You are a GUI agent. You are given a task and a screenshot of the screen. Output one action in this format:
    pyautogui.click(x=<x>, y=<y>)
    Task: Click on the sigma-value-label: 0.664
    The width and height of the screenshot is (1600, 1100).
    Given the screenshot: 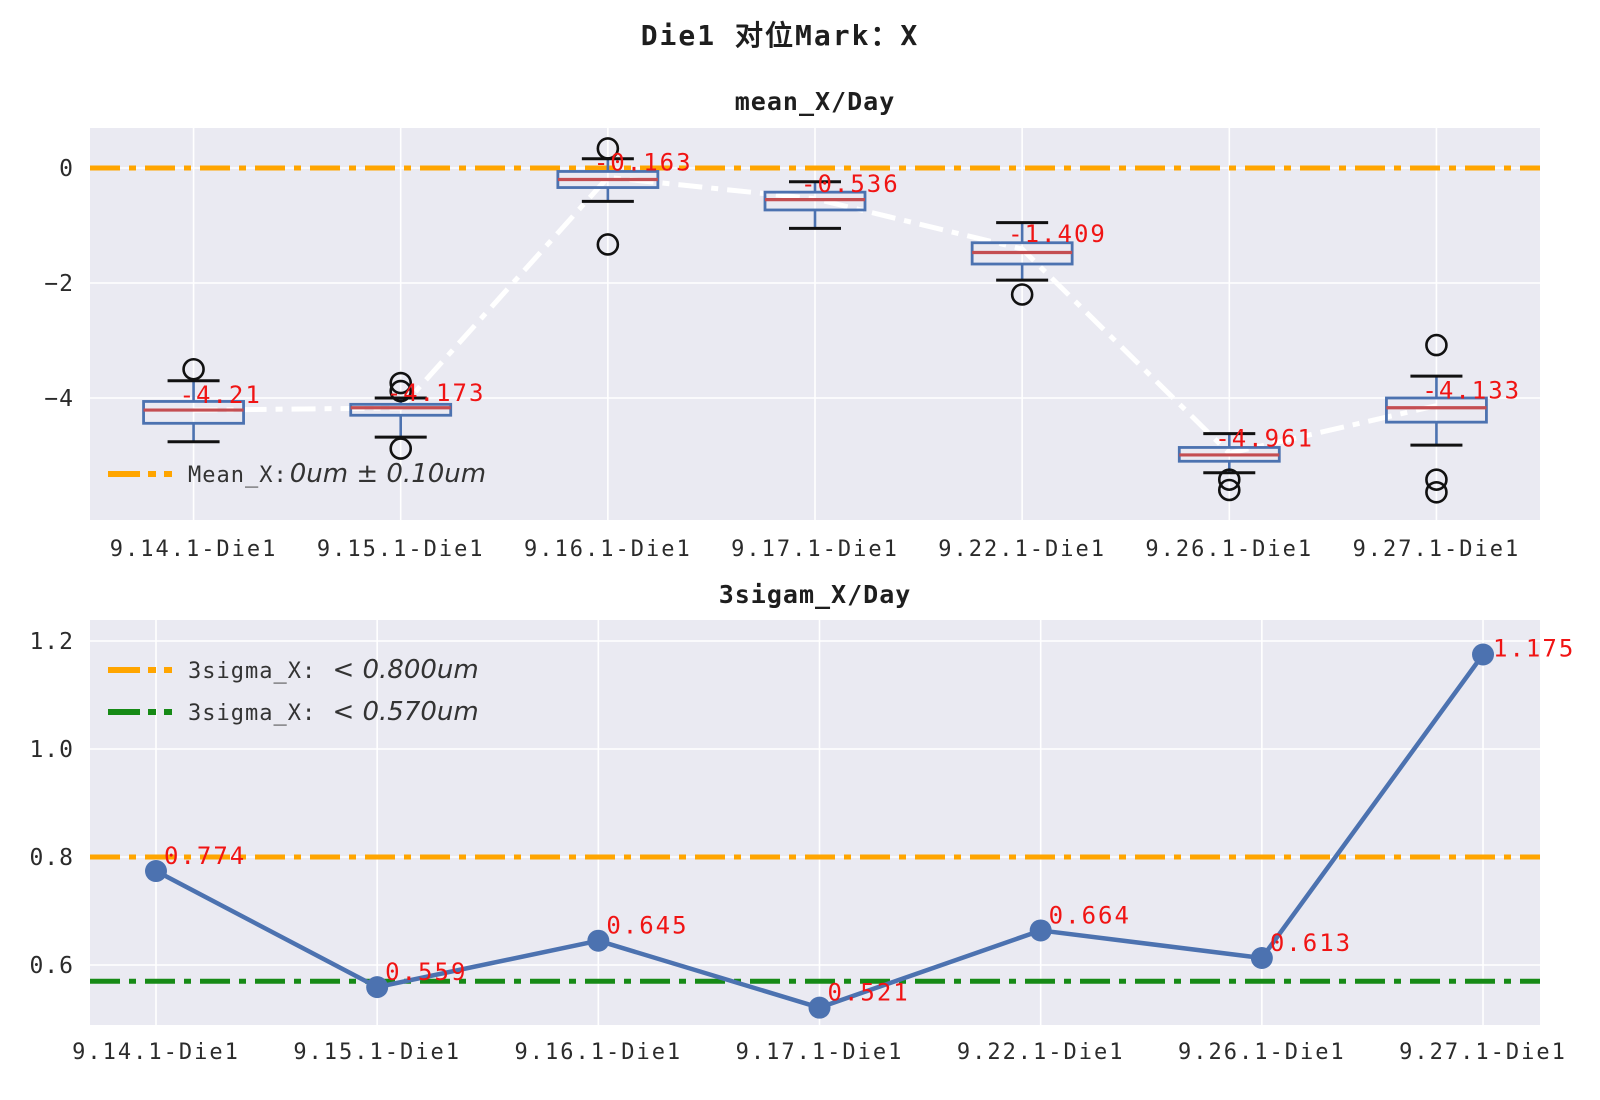 What is the action you would take?
    pyautogui.click(x=1090, y=915)
    